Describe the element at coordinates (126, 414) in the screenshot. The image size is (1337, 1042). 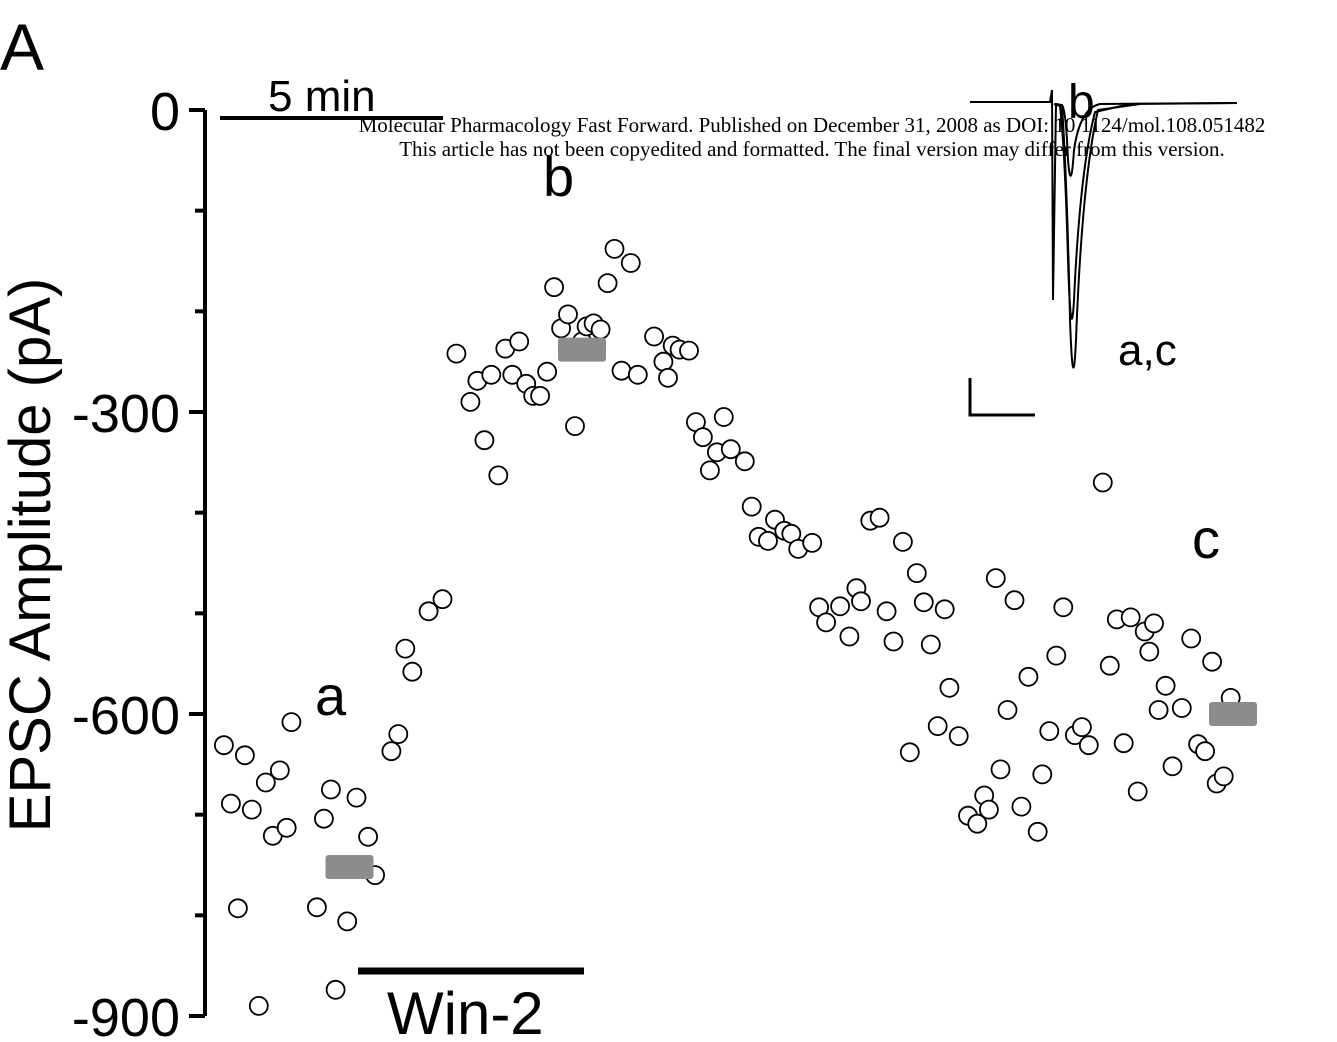
I see `y-tick-label: -300` at that location.